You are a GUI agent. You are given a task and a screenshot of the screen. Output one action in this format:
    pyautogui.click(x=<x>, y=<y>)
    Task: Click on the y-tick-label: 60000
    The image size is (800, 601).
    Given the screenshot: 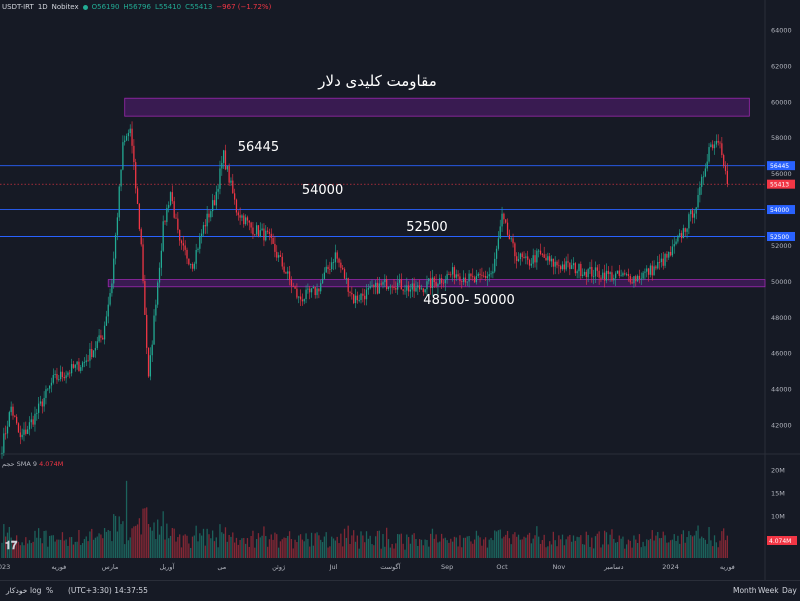 What is the action you would take?
    pyautogui.click(x=781, y=102)
    